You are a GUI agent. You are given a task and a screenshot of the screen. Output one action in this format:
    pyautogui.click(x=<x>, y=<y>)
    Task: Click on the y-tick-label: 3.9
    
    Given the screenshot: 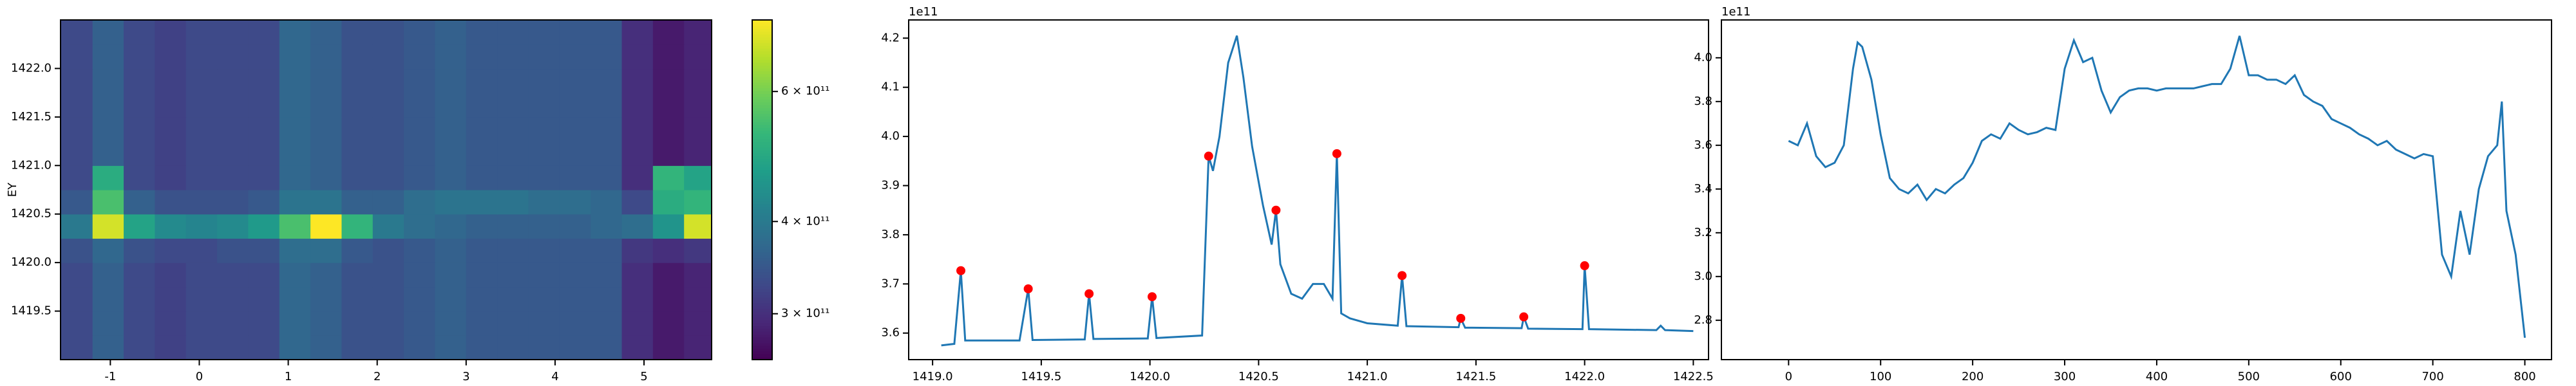 What is the action you would take?
    pyautogui.click(x=890, y=185)
    